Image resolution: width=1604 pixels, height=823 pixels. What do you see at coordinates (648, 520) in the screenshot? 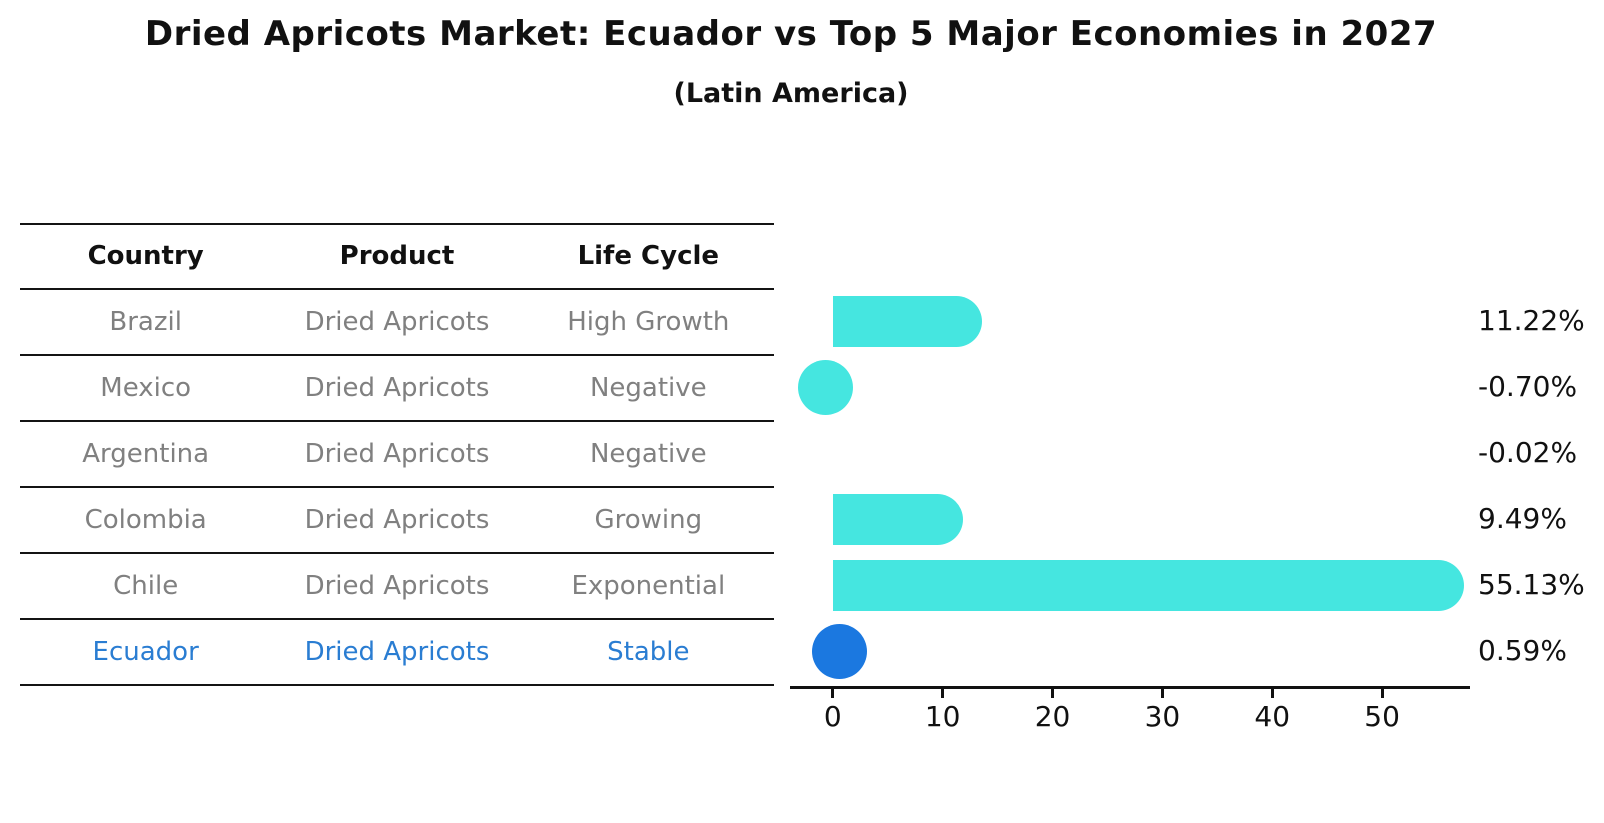
I see `table-cell-life_cycle: Growing` at bounding box center [648, 520].